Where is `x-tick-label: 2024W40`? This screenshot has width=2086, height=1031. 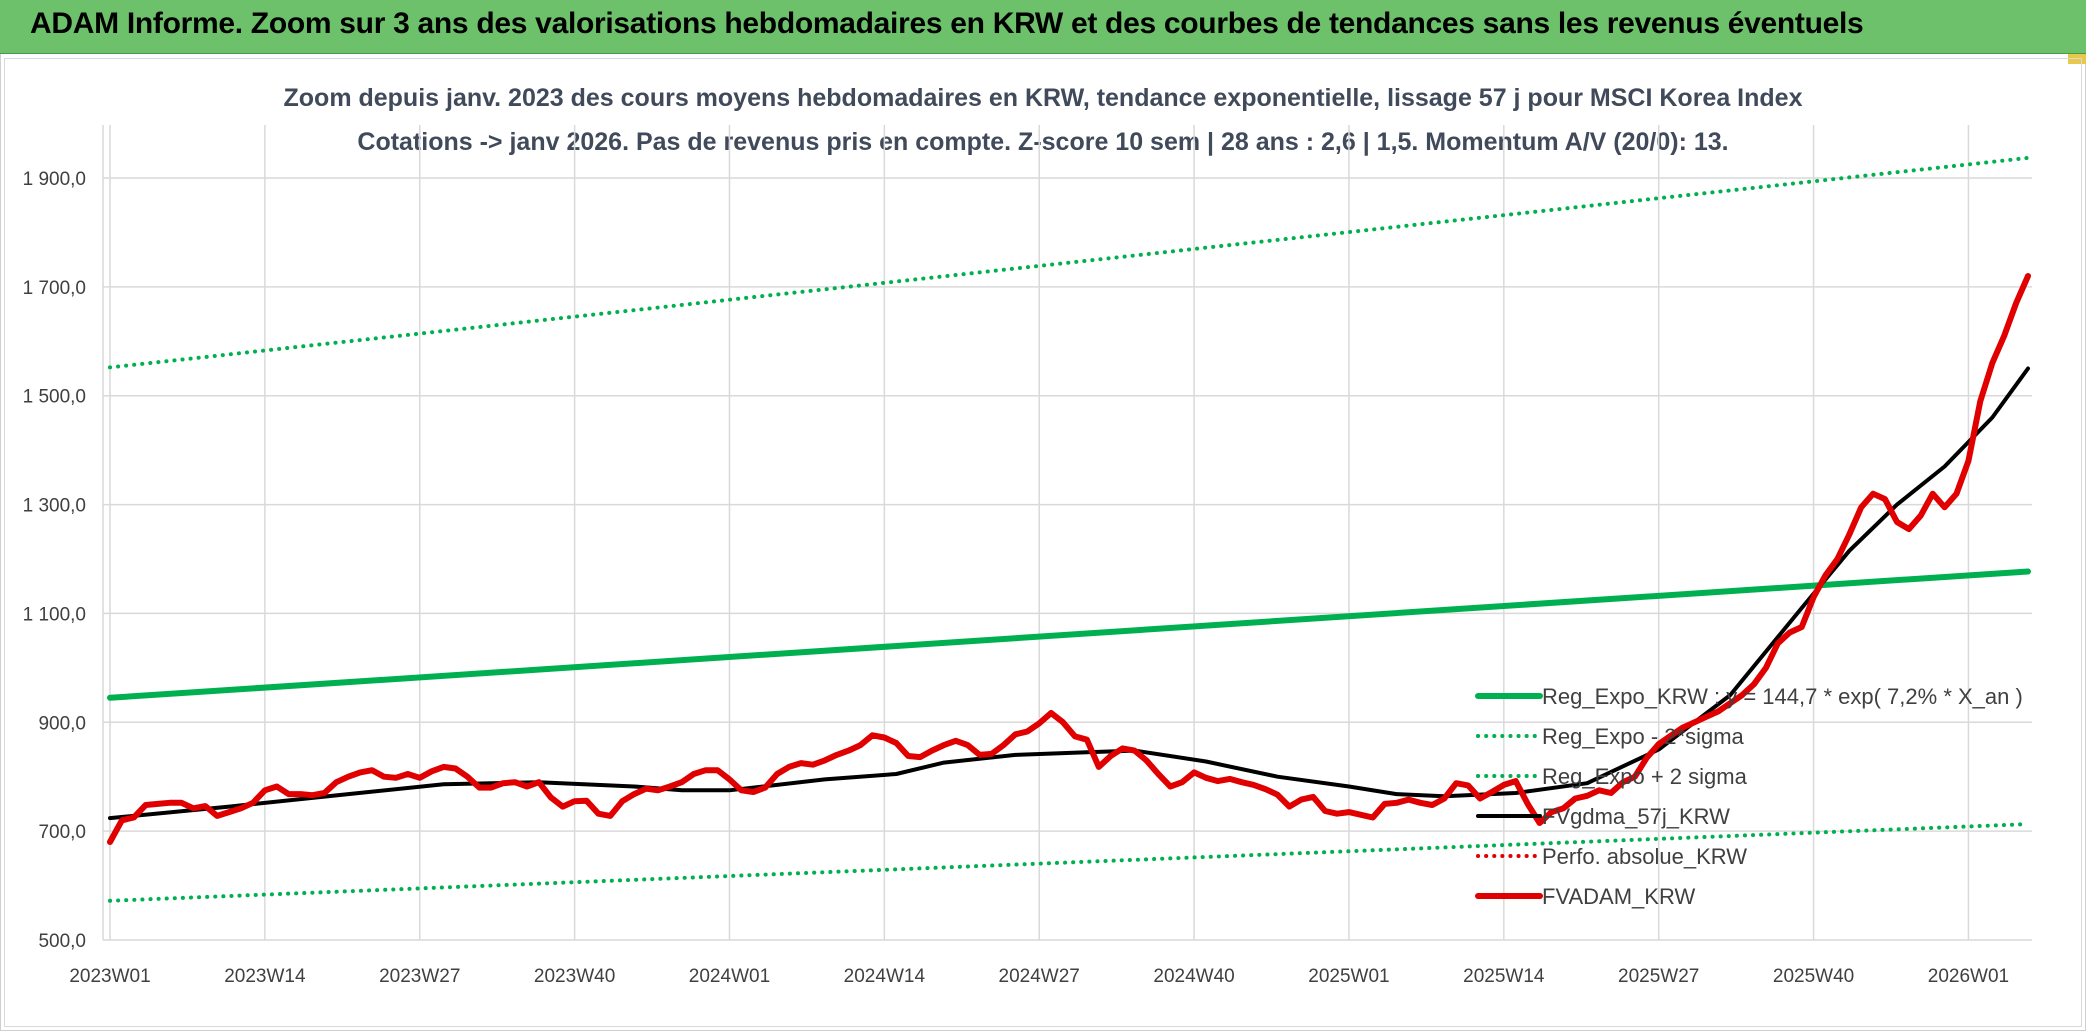 x-tick-label: 2024W40 is located at coordinates (1193, 976).